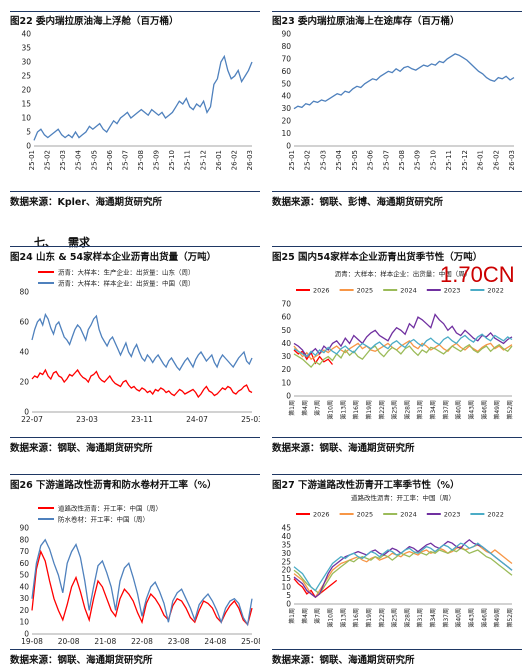 This screenshot has height=671, width=530. What do you see at coordinates (219, 160) in the screenshot?
I see `x-tick-label: 26-01` at bounding box center [219, 160].